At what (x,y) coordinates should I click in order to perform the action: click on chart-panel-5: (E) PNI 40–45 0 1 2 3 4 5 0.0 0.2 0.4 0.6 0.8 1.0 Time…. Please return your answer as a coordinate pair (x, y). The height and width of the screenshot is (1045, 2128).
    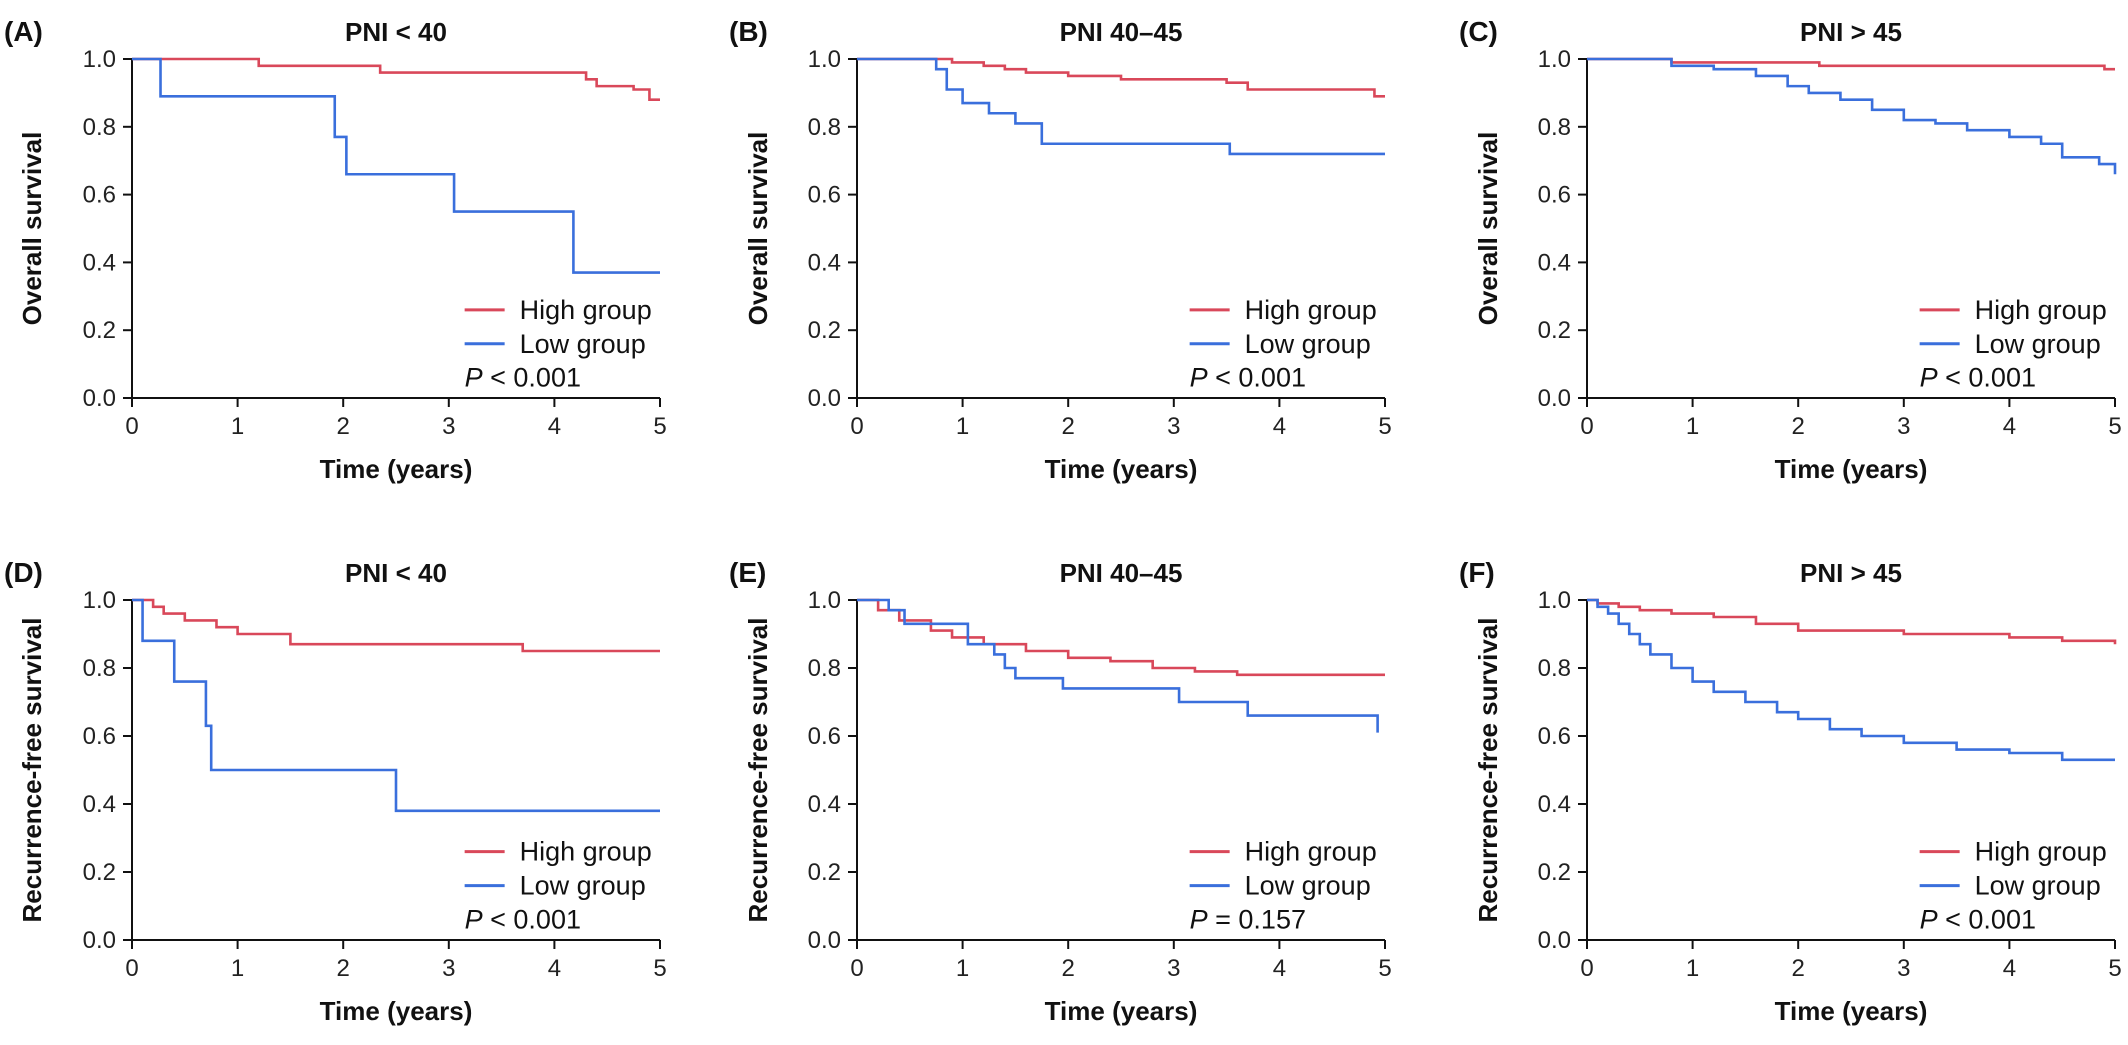
    Looking at the image, I should click on (1060, 791).